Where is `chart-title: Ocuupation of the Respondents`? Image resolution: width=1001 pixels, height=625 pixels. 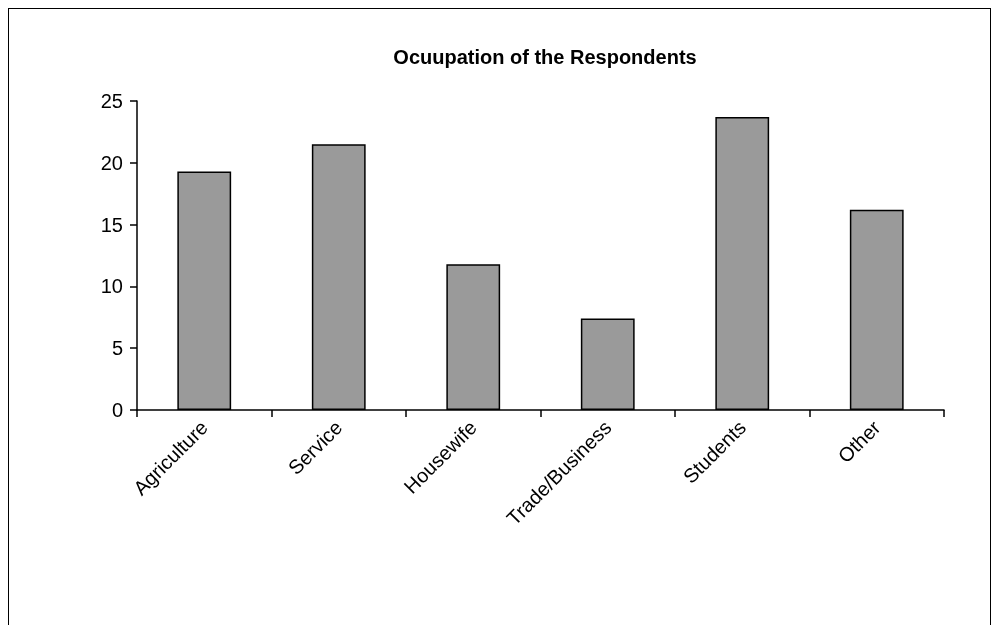 chart-title: Ocuupation of the Respondents is located at coordinates (545, 57).